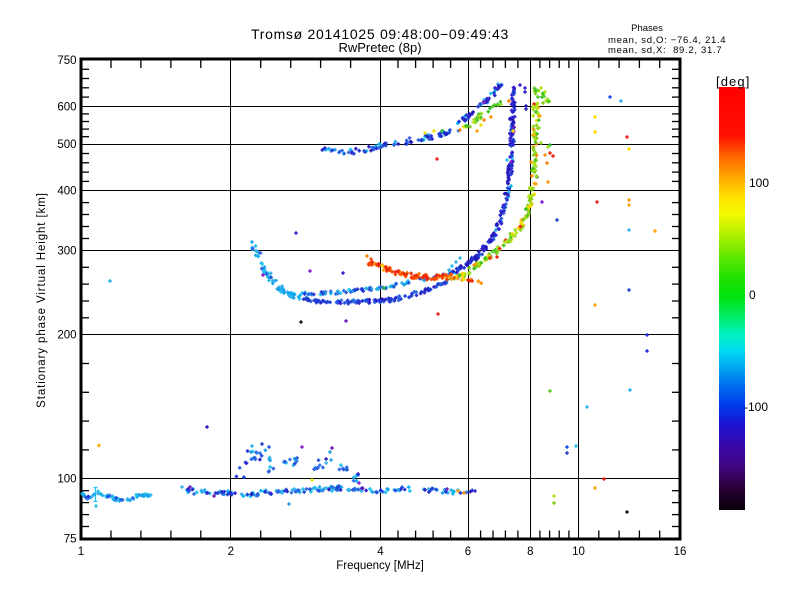  I want to click on svg-text: Frequency [MHz], so click(380, 566).